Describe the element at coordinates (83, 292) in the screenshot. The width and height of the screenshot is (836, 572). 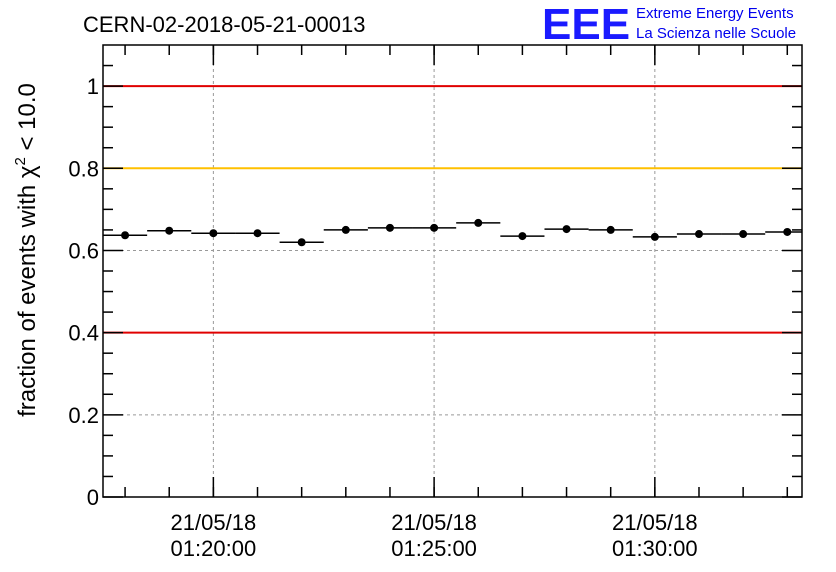
I see `y-tick-labels: 0 0.2 0.4 0.6 0.8 1` at that location.